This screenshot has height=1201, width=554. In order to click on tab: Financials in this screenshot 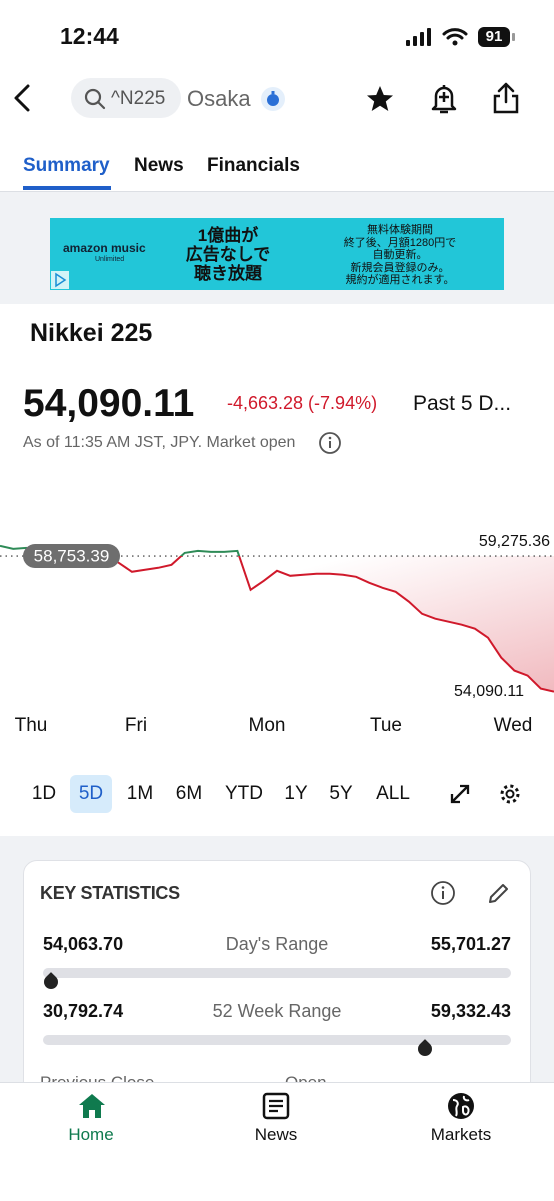, I will do `click(253, 165)`.